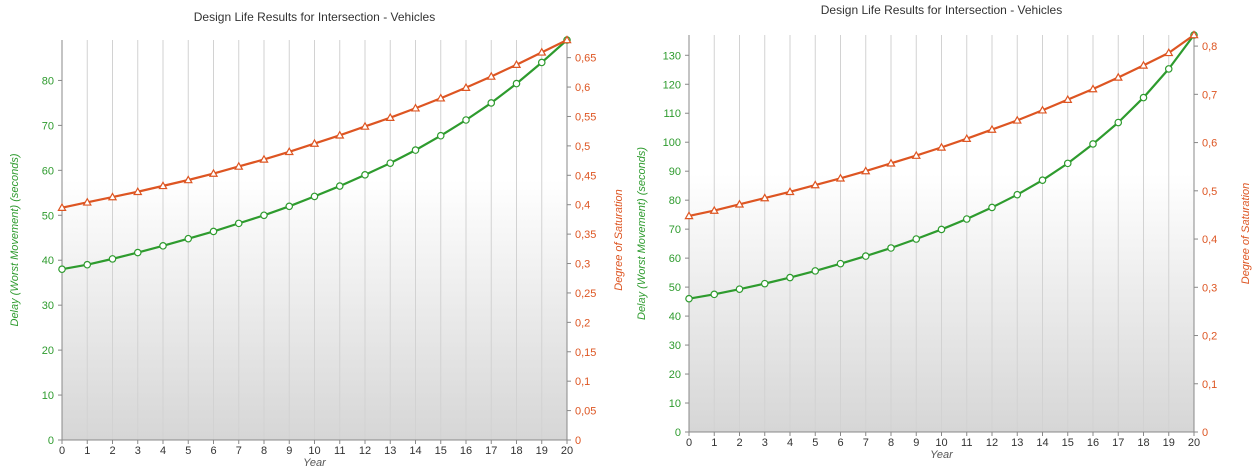  What do you see at coordinates (112, 451) in the screenshot?
I see `x-tick-label: 2` at bounding box center [112, 451].